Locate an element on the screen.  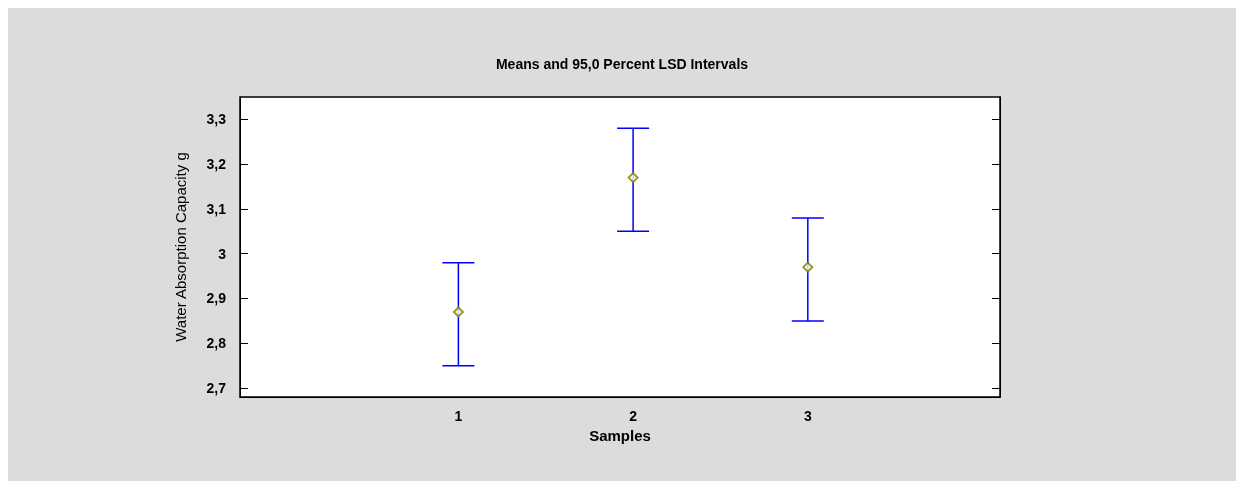
x-axis-title: Samples is located at coordinates (620, 435).